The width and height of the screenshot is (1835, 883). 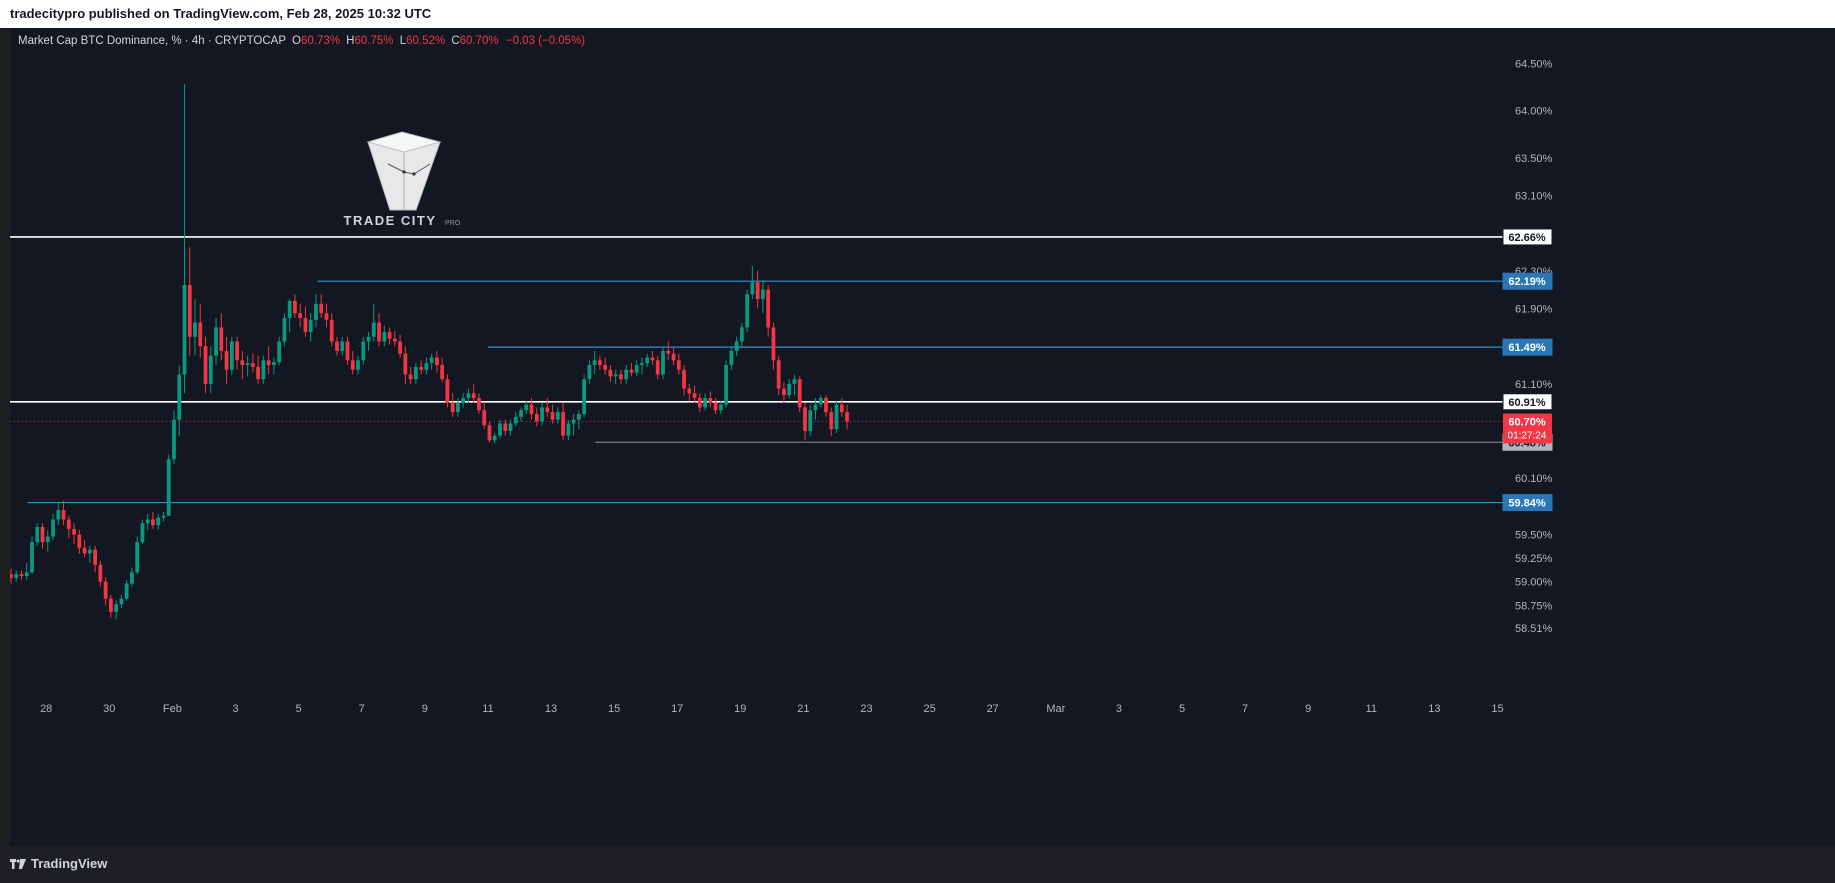 What do you see at coordinates (1497, 709) in the screenshot?
I see `x-tick-label: 15` at bounding box center [1497, 709].